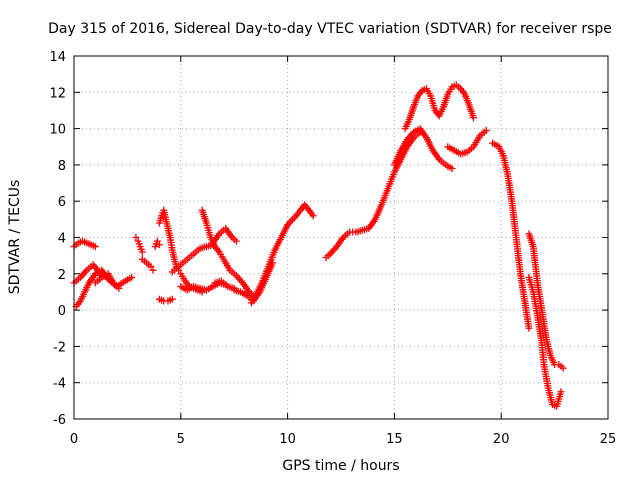 This screenshot has width=640, height=480. What do you see at coordinates (57, 130) in the screenshot?
I see `y-tick-label: 10` at bounding box center [57, 130].